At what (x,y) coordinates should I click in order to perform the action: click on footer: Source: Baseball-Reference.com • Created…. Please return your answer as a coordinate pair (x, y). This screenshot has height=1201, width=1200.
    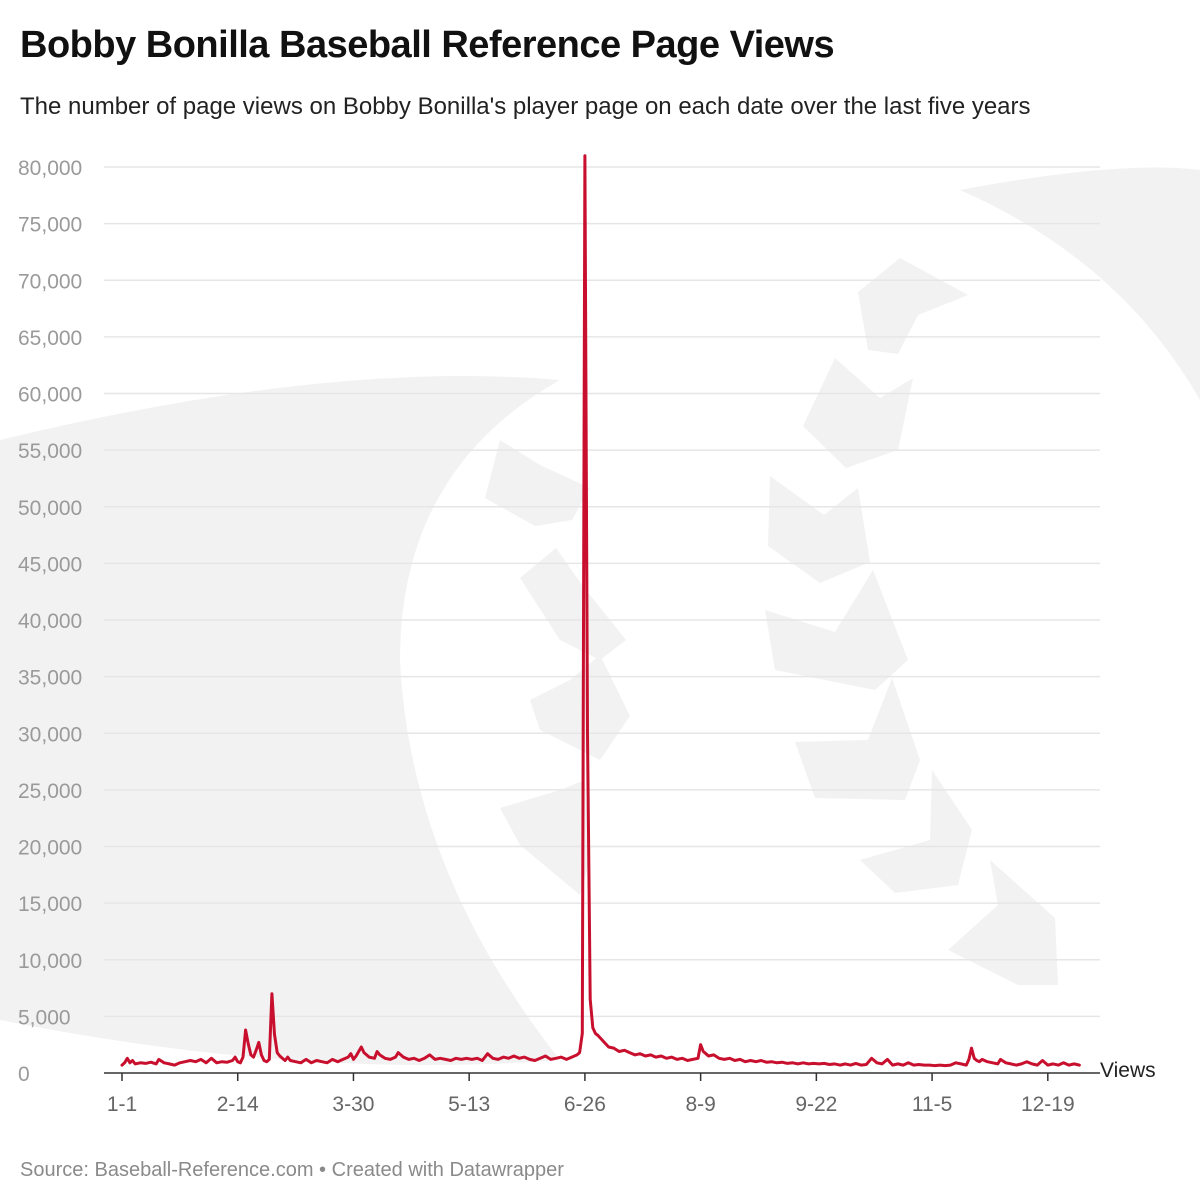
    Looking at the image, I should click on (292, 1170).